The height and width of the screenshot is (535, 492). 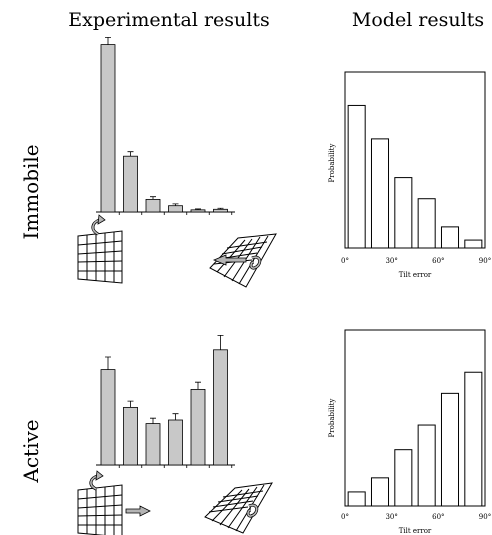 What do you see at coordinates (169, 20) in the screenshot?
I see `left-column-title: Experimental results` at bounding box center [169, 20].